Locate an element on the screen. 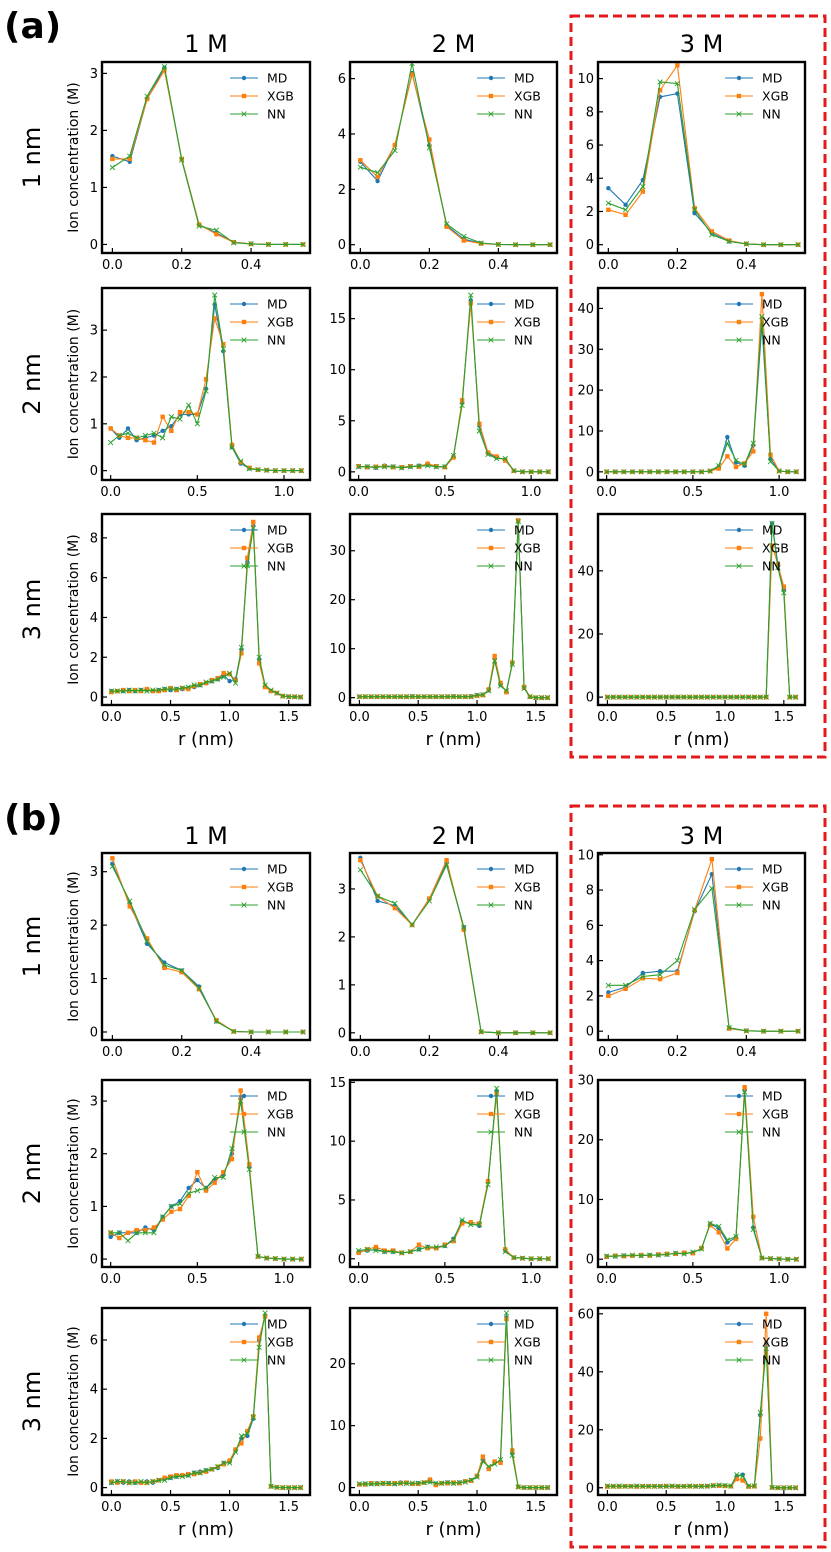  y-tick-label: 4 is located at coordinates (590, 961).